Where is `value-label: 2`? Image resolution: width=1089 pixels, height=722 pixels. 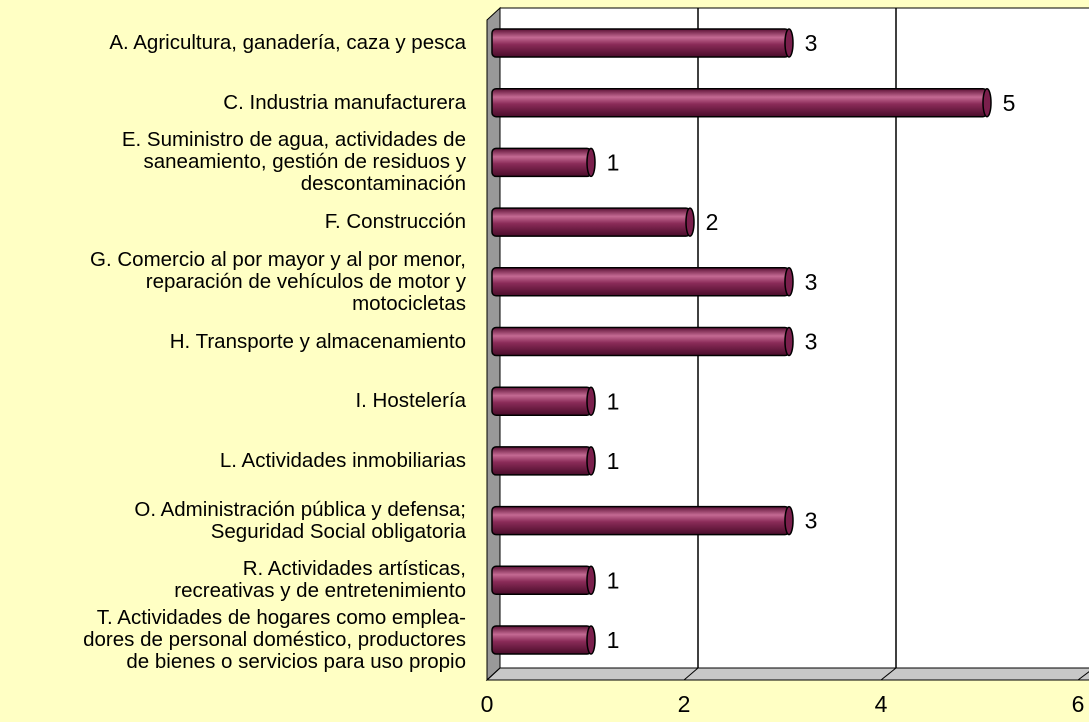 value-label: 2 is located at coordinates (712, 222).